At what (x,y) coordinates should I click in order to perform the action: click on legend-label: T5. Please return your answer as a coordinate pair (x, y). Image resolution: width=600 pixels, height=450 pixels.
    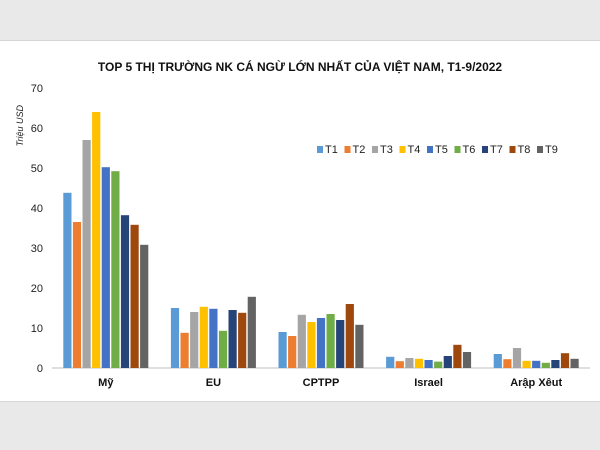
    Looking at the image, I should click on (441, 150).